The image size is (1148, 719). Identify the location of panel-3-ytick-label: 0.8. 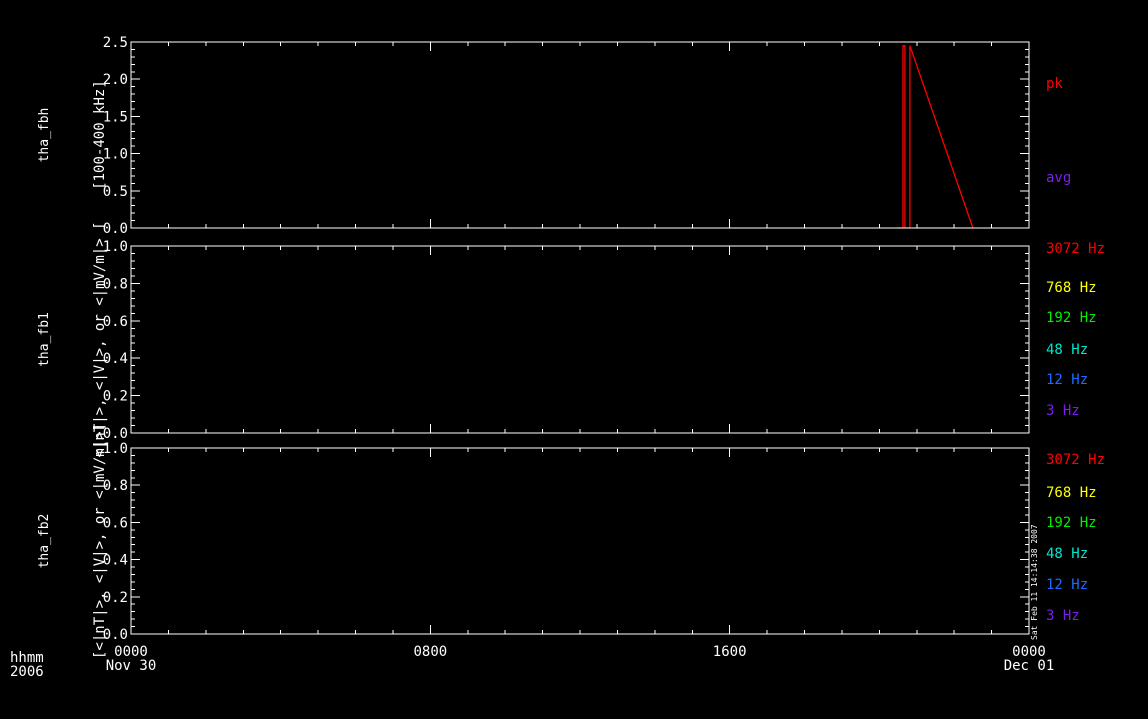
(115, 486).